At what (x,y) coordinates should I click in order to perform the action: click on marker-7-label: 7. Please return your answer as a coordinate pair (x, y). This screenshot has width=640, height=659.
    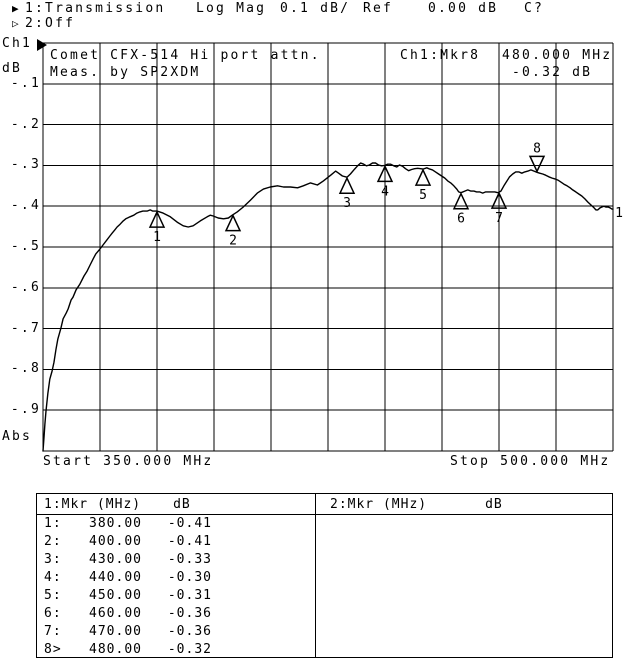
    Looking at the image, I should click on (499, 218).